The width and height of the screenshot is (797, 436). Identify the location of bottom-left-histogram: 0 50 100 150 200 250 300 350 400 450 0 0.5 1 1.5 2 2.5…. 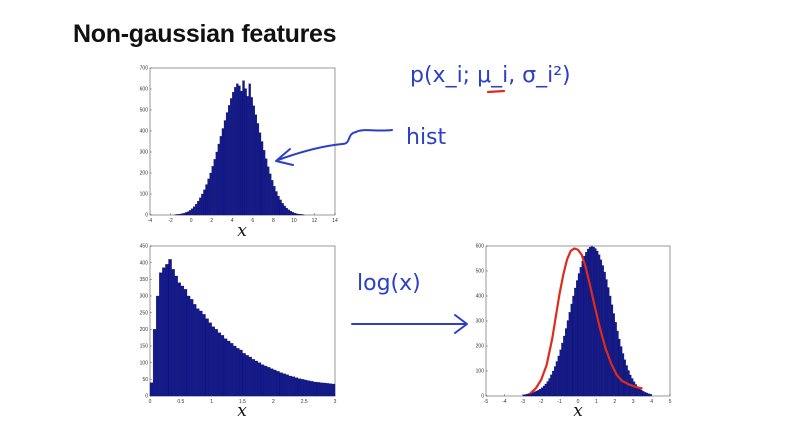
(238, 332).